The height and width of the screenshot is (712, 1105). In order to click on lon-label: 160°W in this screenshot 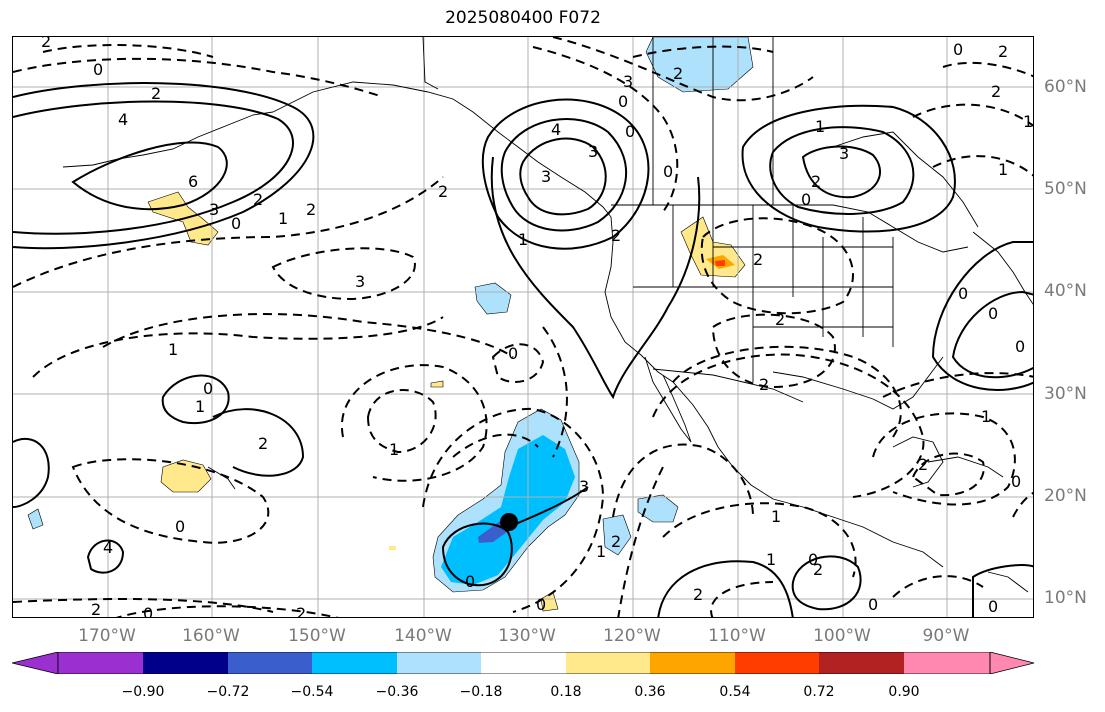, I will do `click(211, 636)`.